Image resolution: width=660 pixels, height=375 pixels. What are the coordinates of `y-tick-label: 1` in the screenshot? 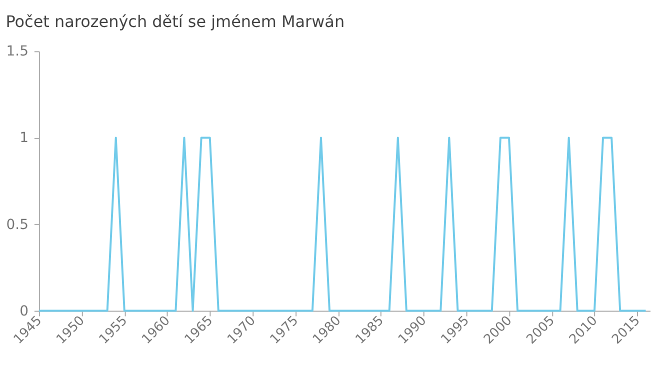 It's located at (24, 138).